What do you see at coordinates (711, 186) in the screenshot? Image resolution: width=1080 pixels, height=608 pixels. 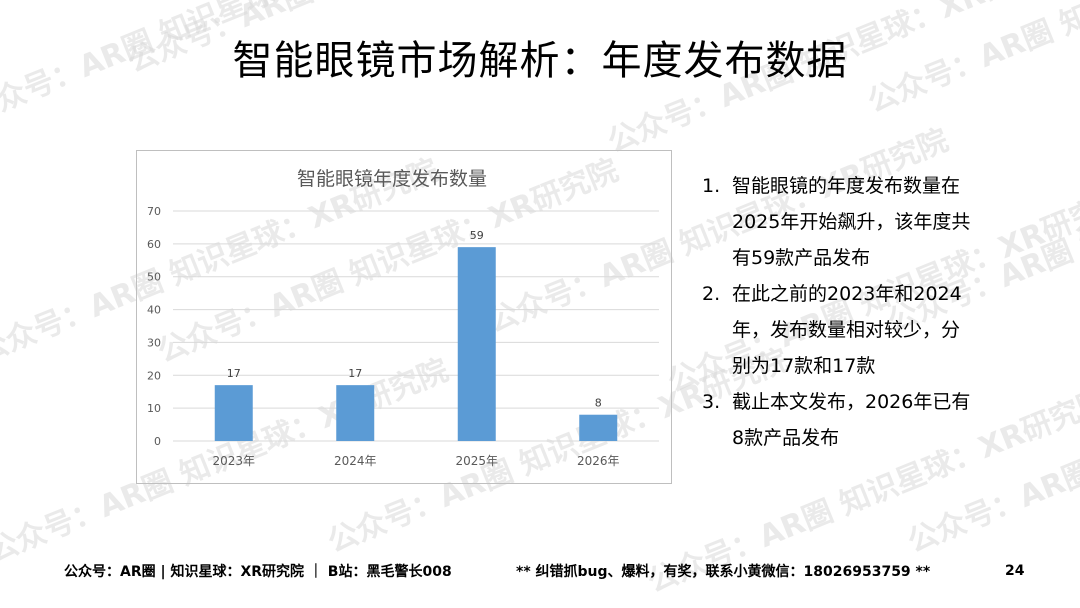 I see `description-item-number: 1.` at bounding box center [711, 186].